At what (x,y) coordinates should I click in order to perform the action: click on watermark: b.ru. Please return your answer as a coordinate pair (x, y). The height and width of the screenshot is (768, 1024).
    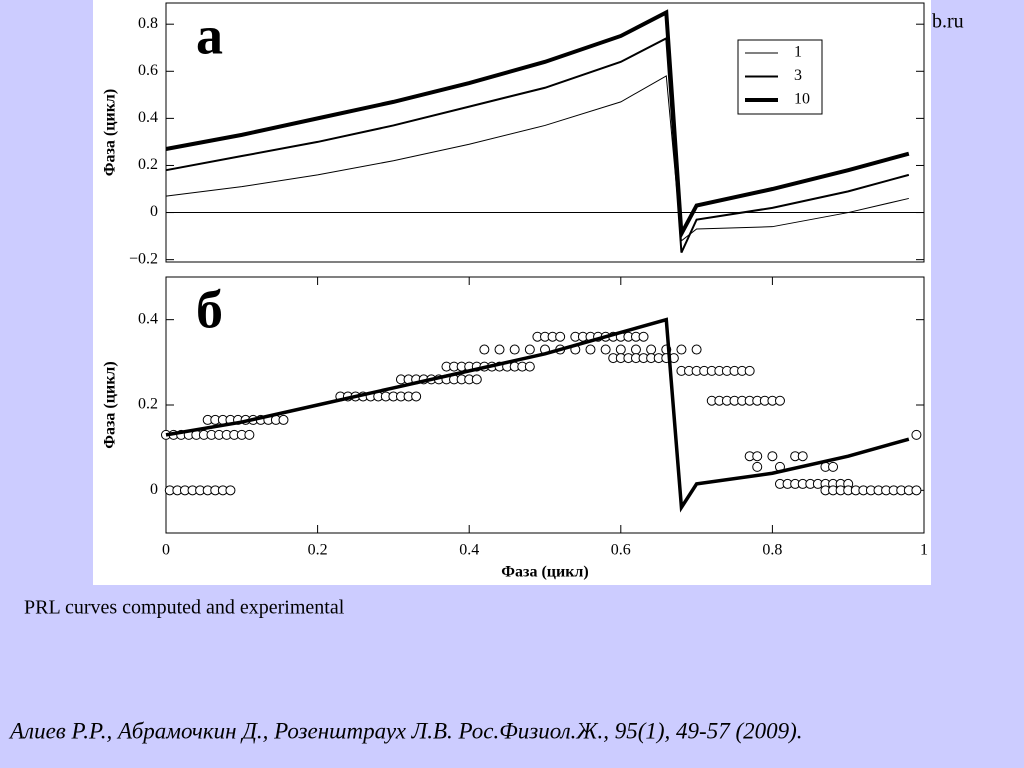
    Looking at the image, I should click on (948, 22).